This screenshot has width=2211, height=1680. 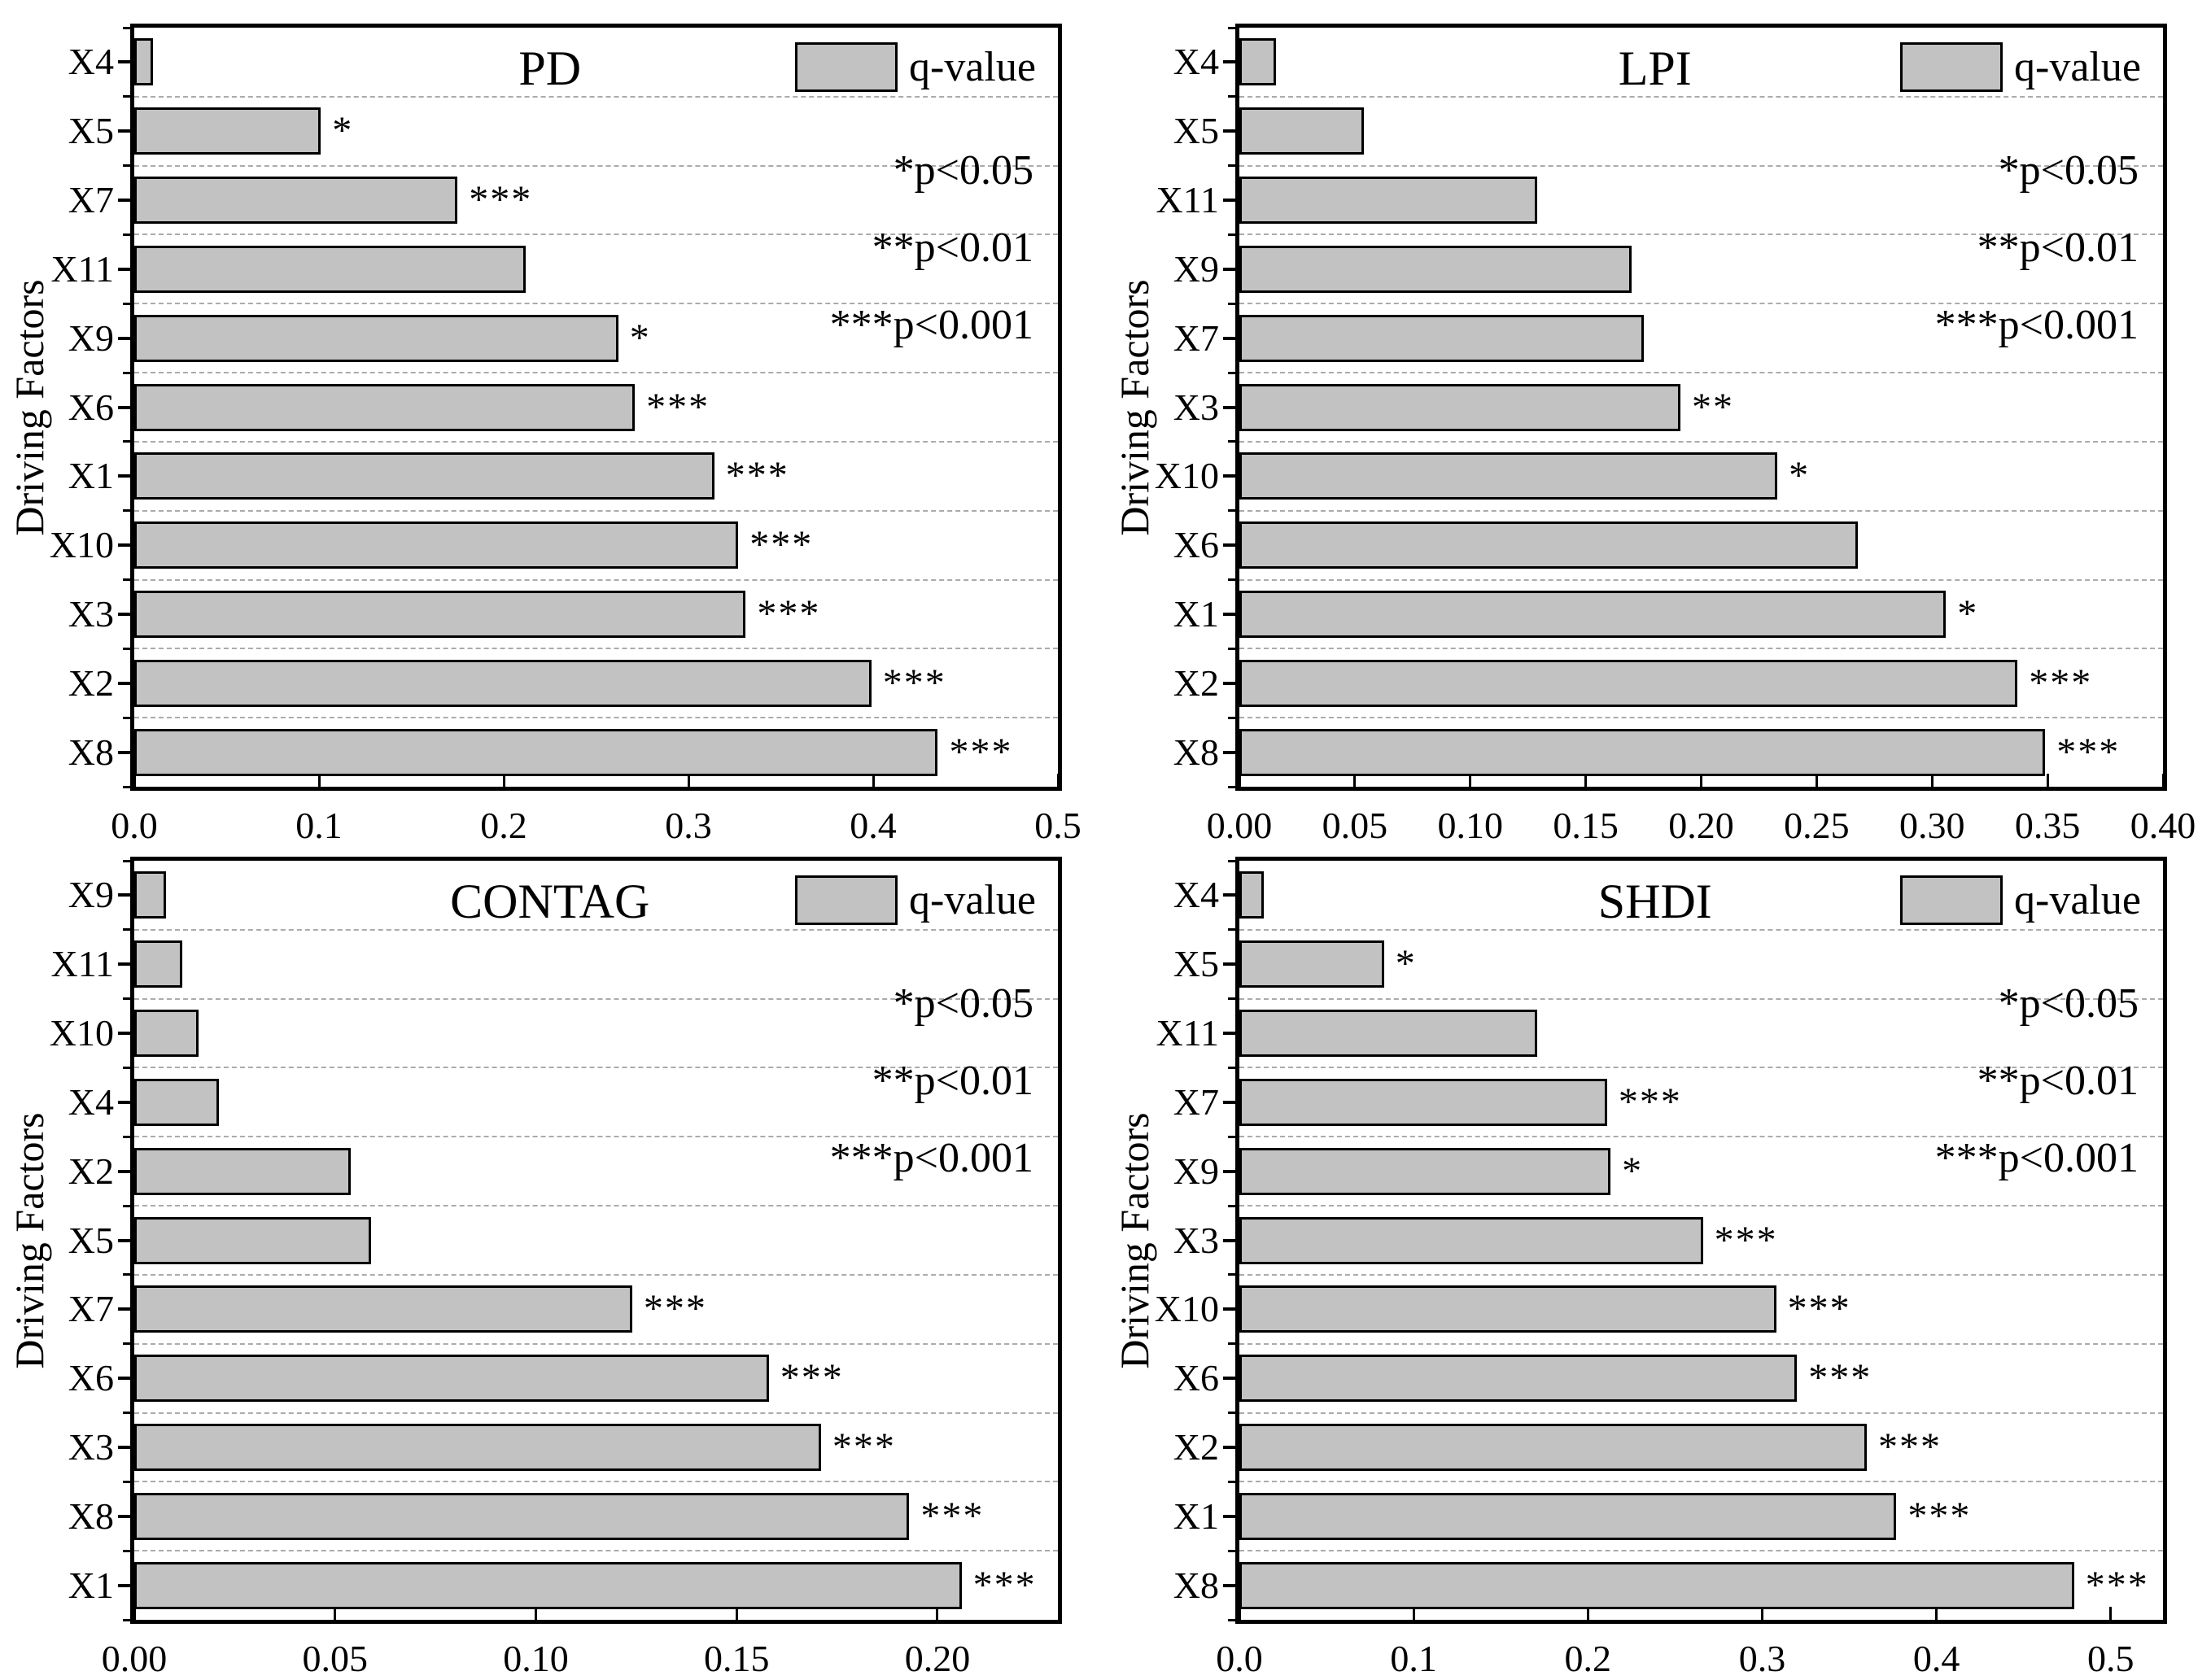 I want to click on category-label-x5: X5, so click(x=1196, y=964).